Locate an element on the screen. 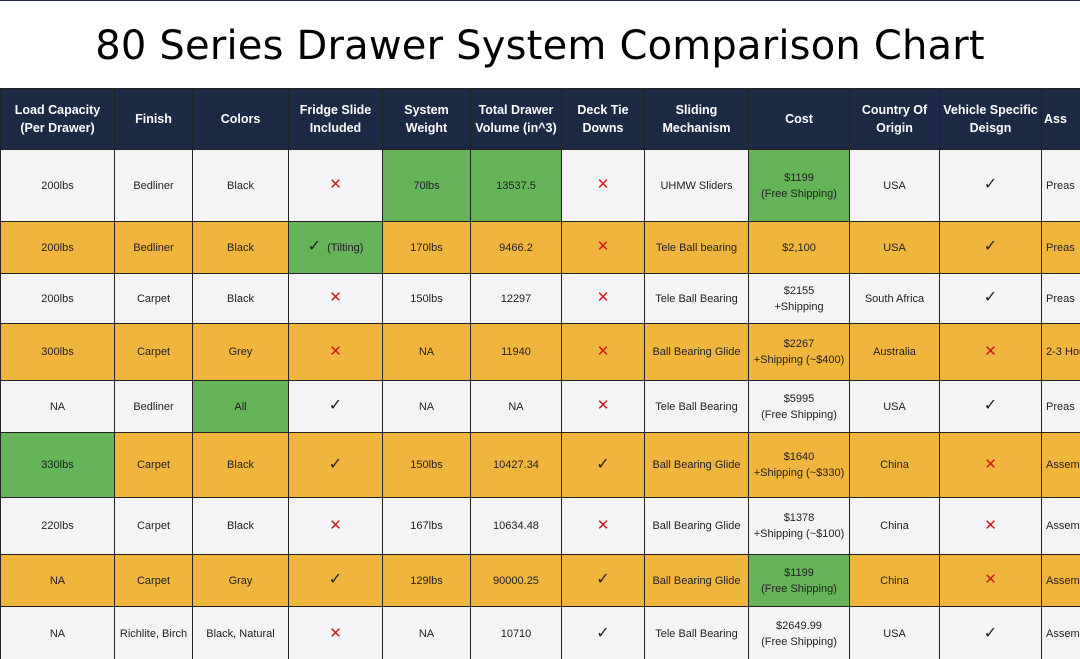 The width and height of the screenshot is (1080, 659). cost-stack: $1199 (Free Shipping) is located at coordinates (799, 186).